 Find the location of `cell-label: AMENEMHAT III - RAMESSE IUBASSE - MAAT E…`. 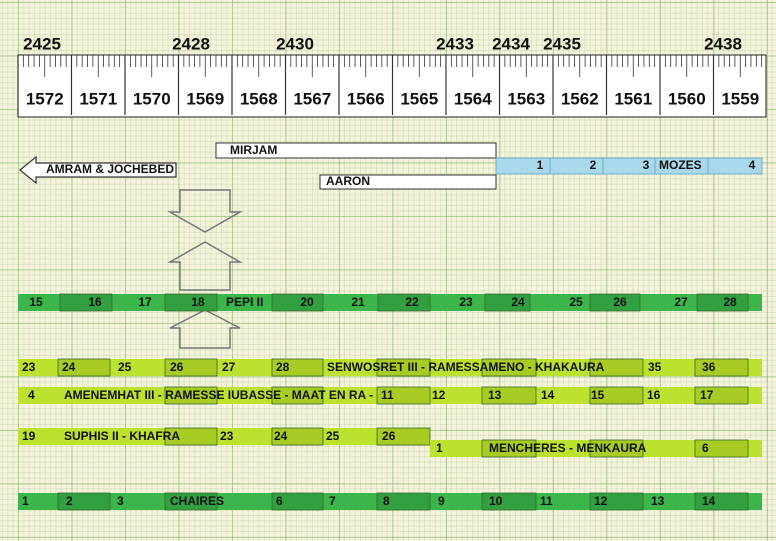

cell-label: AMENEMHAT III - RAMESSE IUBASSE - MAAT E… is located at coordinates (218, 395).